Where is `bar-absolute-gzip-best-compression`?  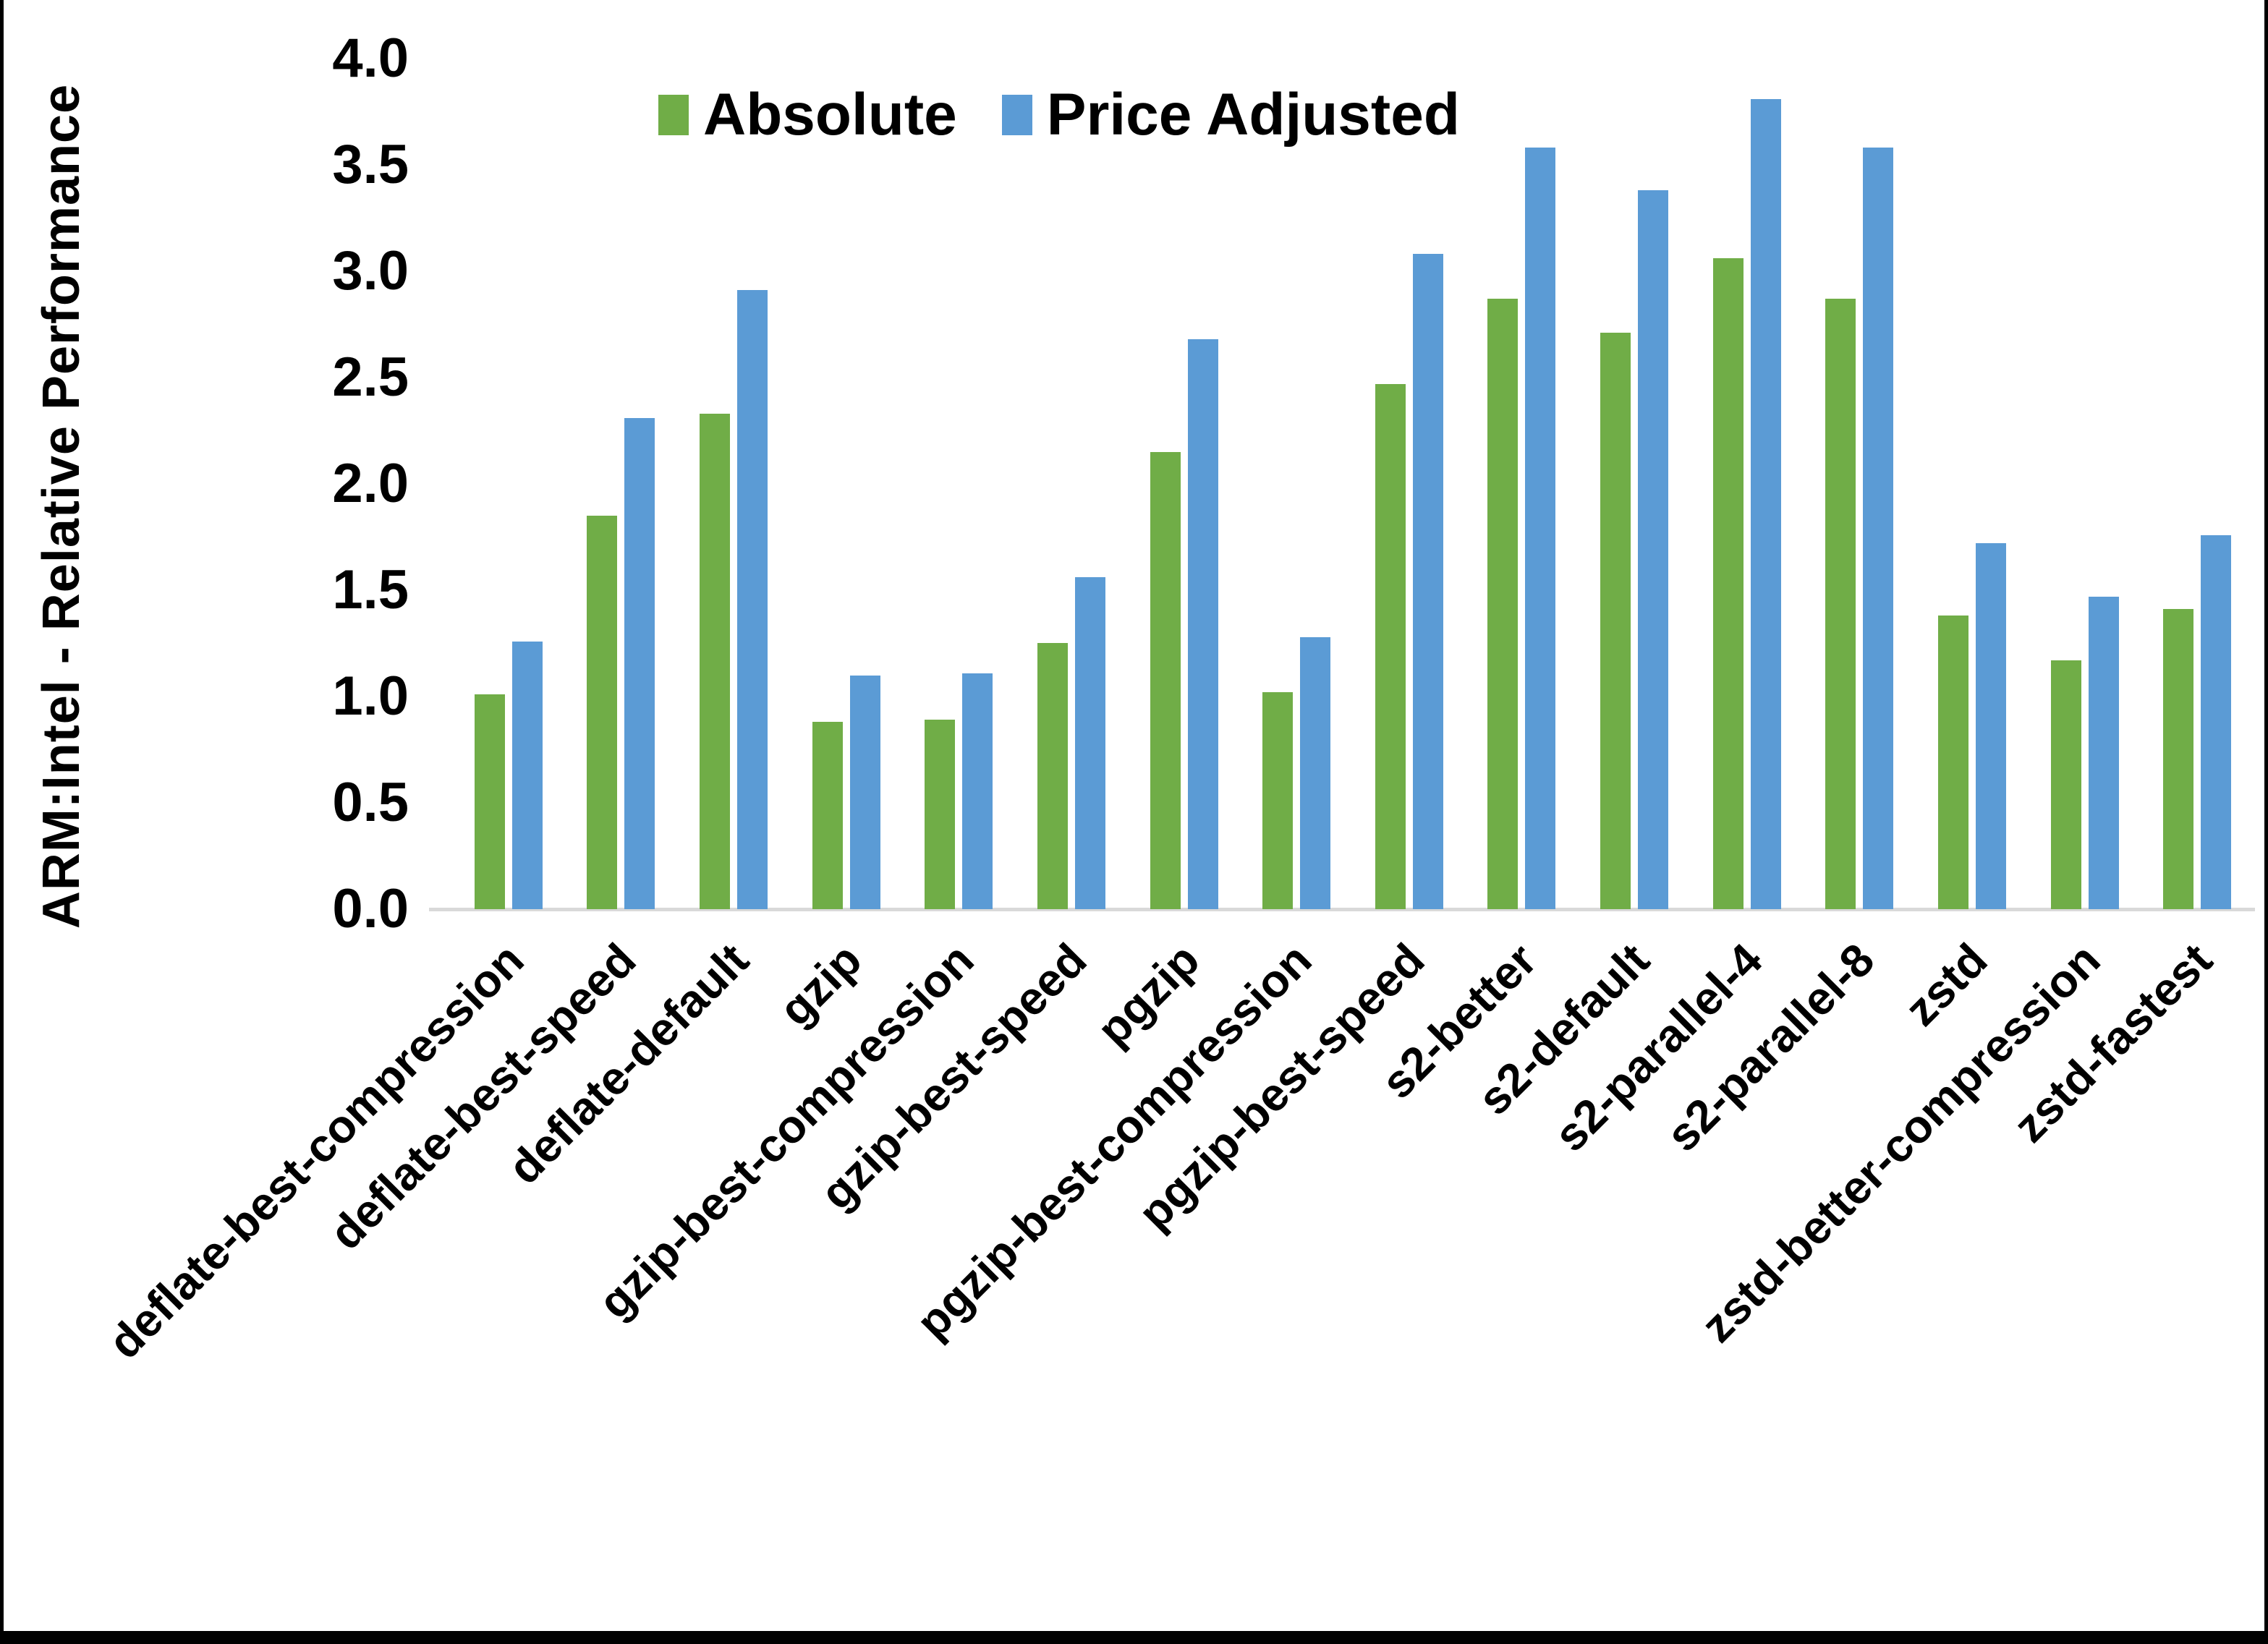
bar-absolute-gzip-best-compression is located at coordinates (940, 814).